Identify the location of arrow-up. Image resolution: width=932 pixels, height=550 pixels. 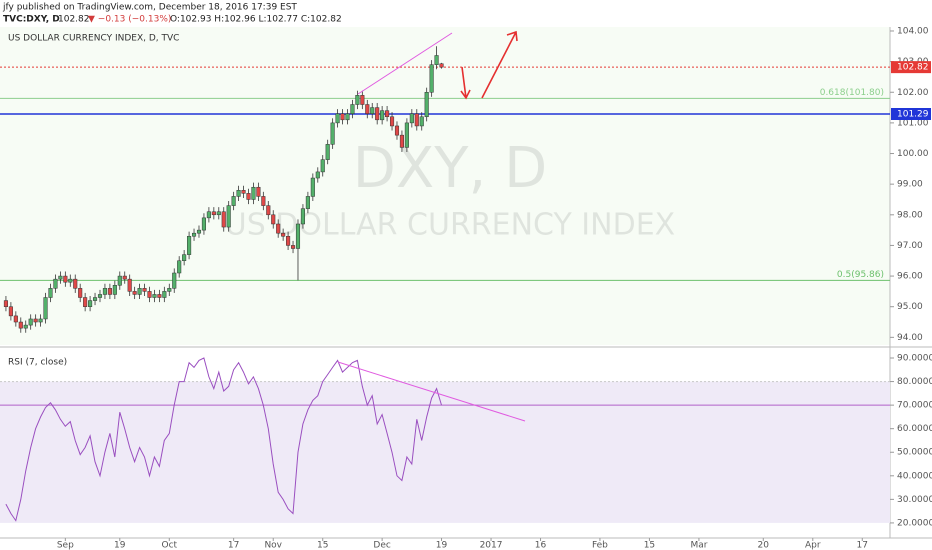
(499, 64).